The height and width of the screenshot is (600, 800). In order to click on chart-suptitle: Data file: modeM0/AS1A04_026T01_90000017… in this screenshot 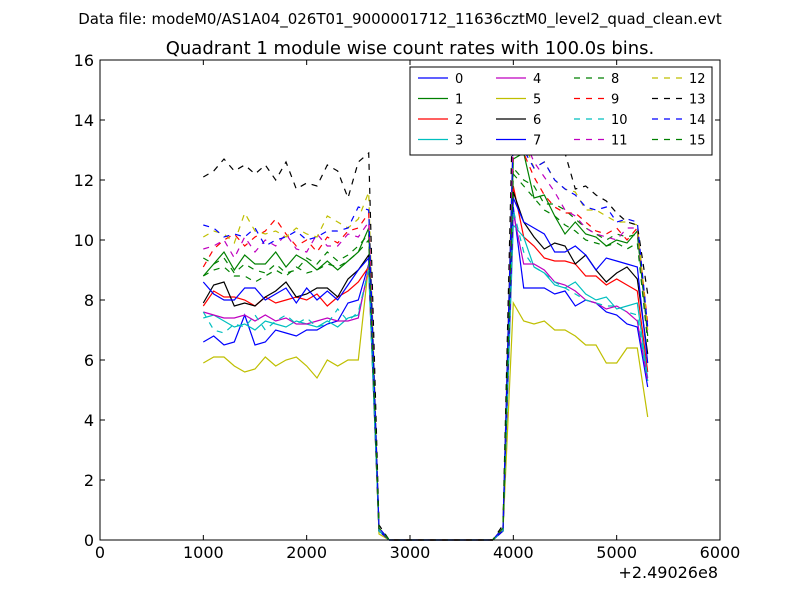, I will do `click(400, 19)`.